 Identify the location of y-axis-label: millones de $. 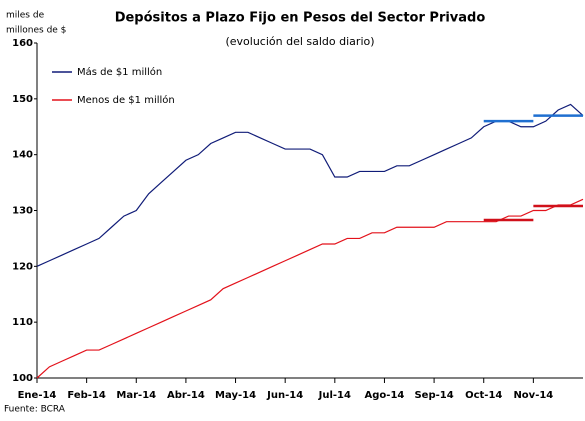
(36, 31).